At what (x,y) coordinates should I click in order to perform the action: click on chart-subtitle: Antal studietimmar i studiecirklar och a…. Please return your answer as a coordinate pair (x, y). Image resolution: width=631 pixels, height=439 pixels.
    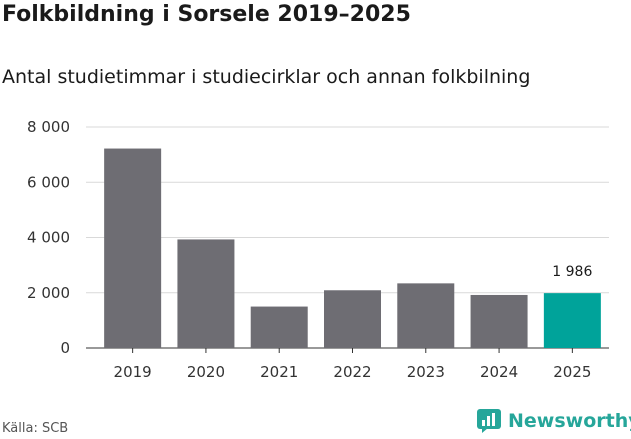
    Looking at the image, I should click on (266, 77).